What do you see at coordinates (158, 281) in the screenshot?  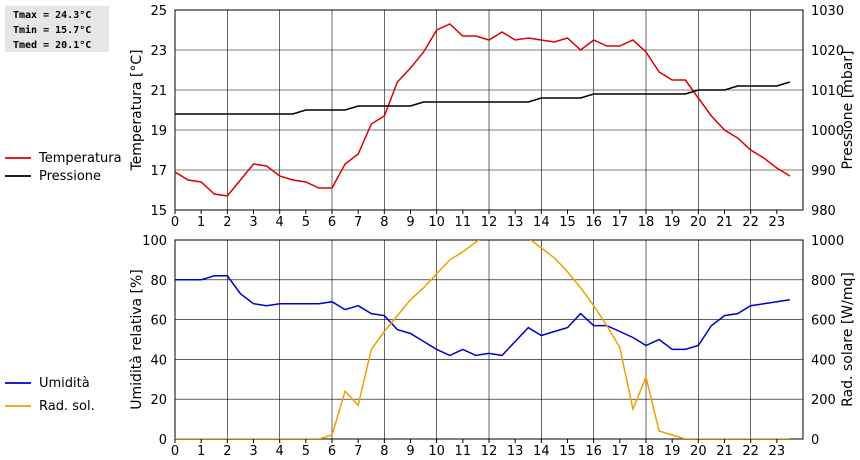 I see `y-left-tick-label: 80` at bounding box center [158, 281].